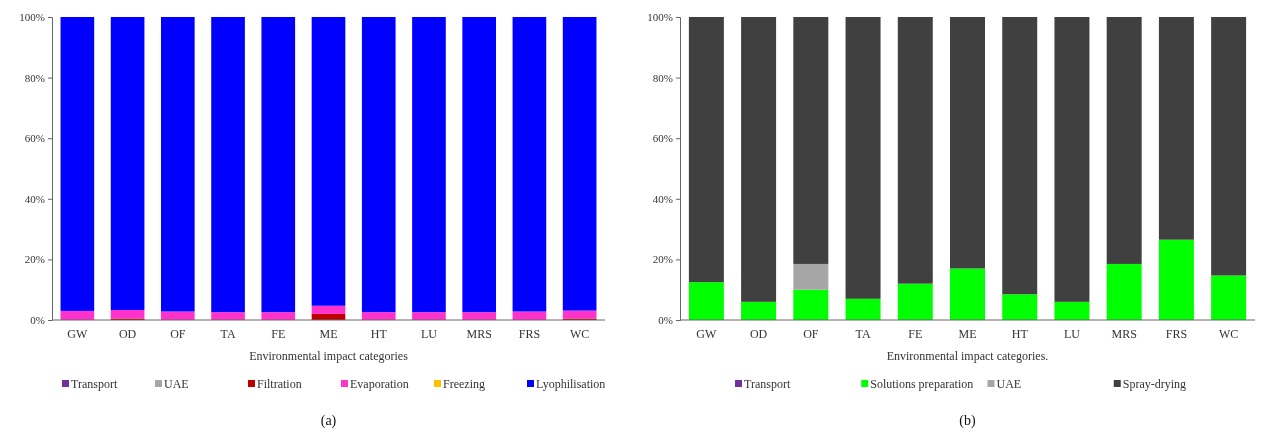  What do you see at coordinates (464, 384) in the screenshot?
I see `legend-label: Freezing` at bounding box center [464, 384].